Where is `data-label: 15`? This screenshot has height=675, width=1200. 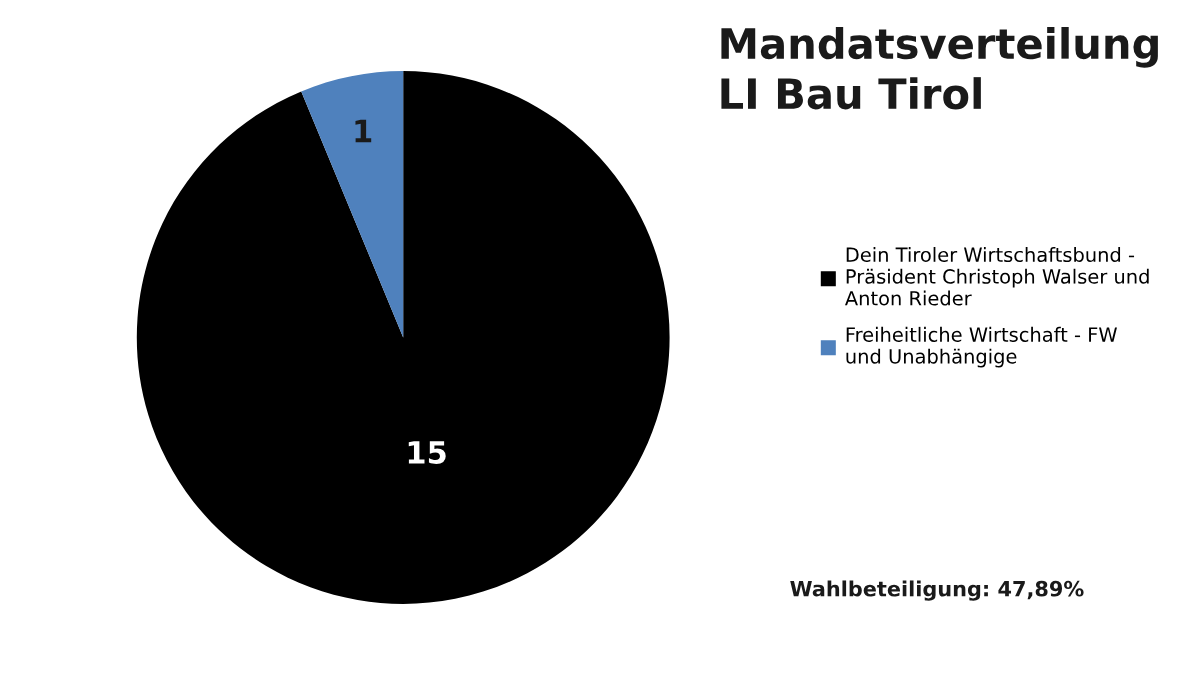 data-label: 15 is located at coordinates (427, 452).